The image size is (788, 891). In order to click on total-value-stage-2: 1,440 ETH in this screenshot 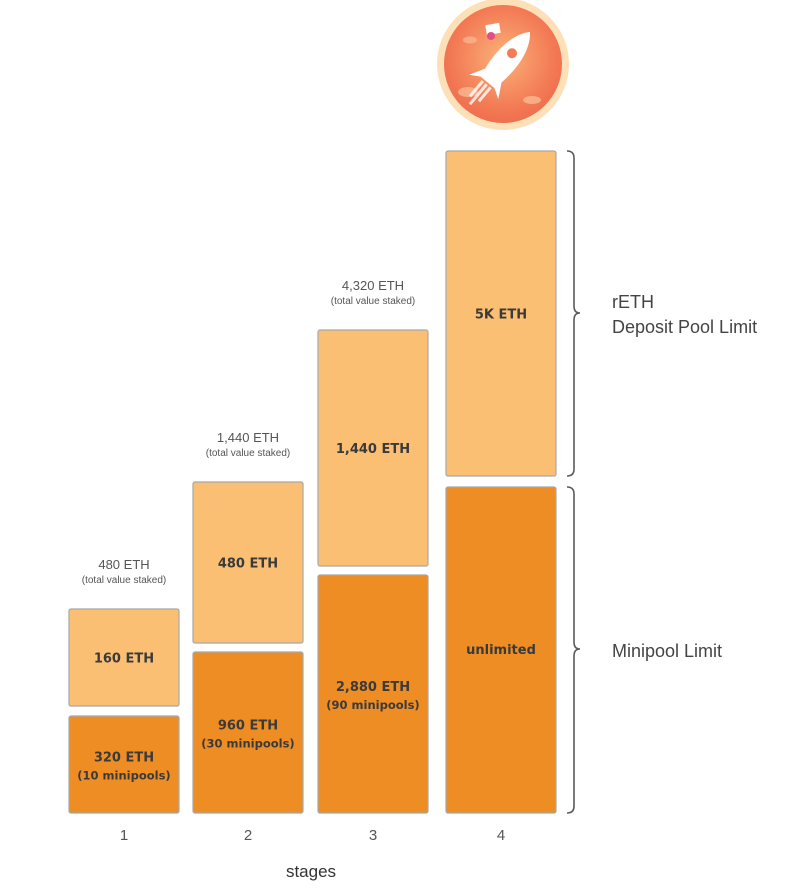, I will do `click(248, 437)`.